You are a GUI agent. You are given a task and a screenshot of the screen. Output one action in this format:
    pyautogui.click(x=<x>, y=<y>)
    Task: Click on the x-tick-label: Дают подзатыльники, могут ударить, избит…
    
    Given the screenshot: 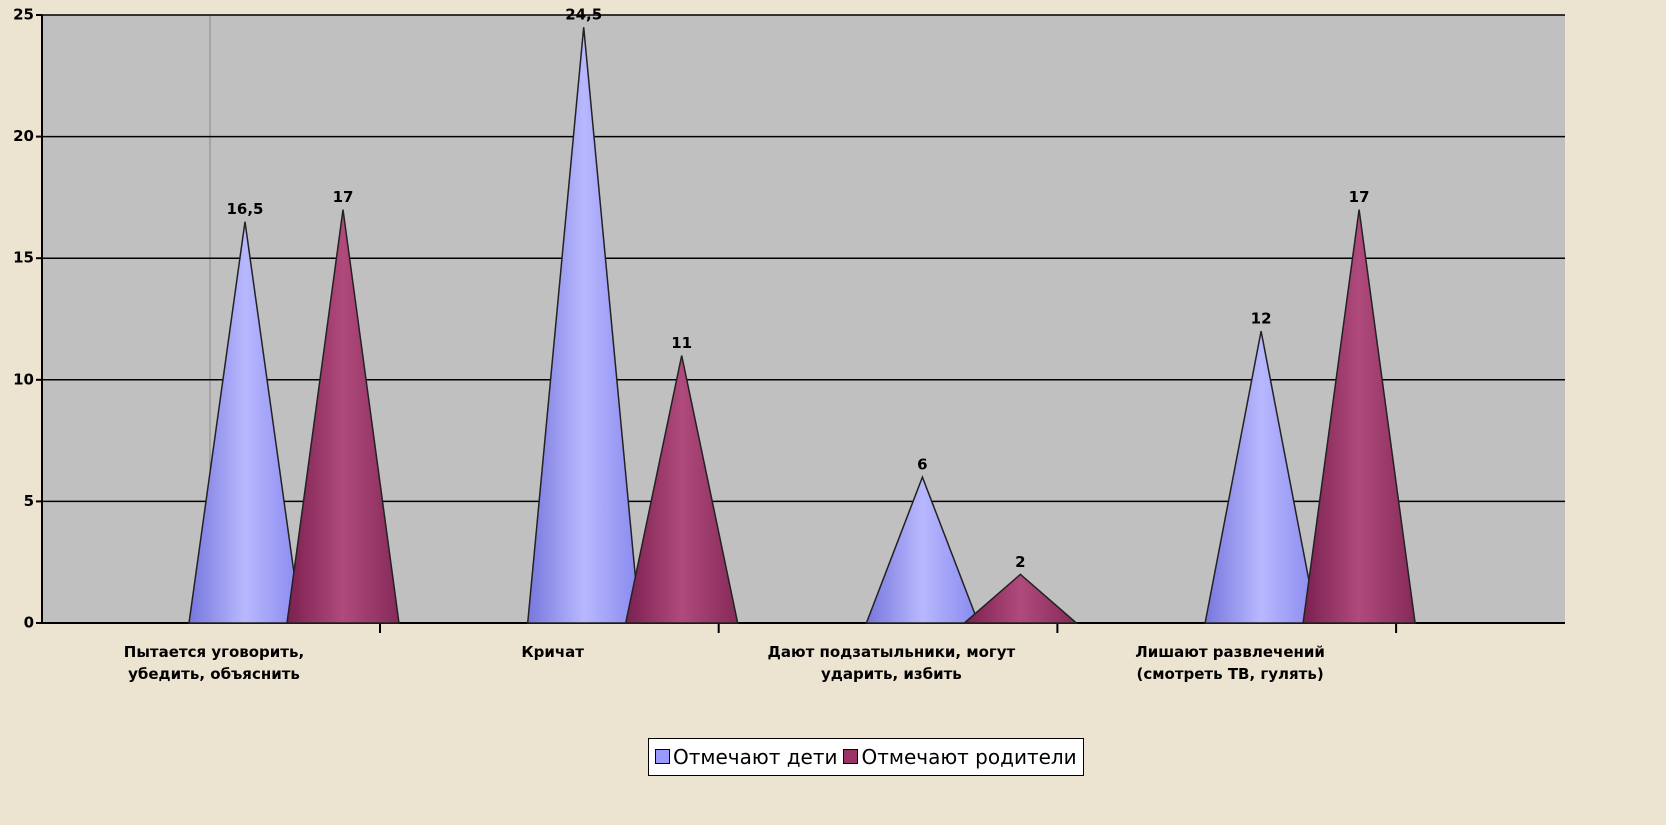 What is the action you would take?
    pyautogui.click(x=891, y=663)
    